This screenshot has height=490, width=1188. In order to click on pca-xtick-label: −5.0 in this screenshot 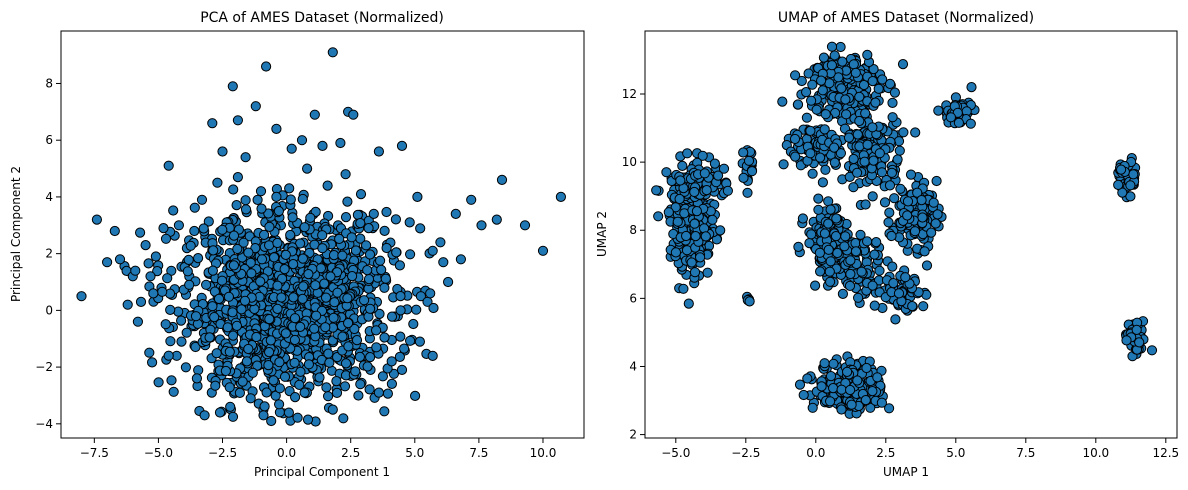, I will do `click(158, 453)`.